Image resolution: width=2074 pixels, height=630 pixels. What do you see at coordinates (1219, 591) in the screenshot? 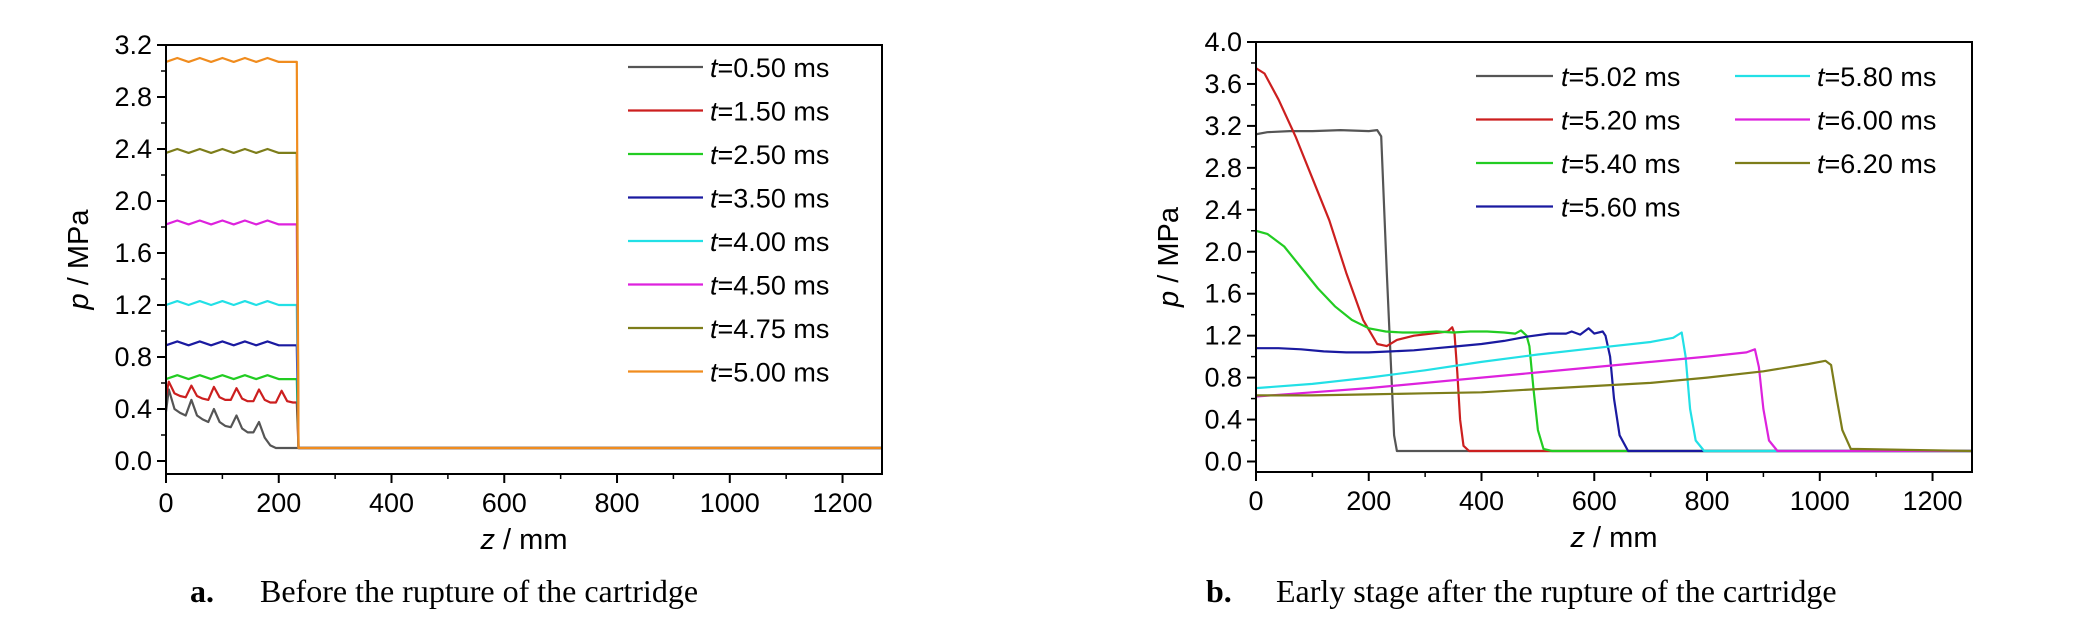
I see `panel-b-letter: b.` at bounding box center [1219, 591].